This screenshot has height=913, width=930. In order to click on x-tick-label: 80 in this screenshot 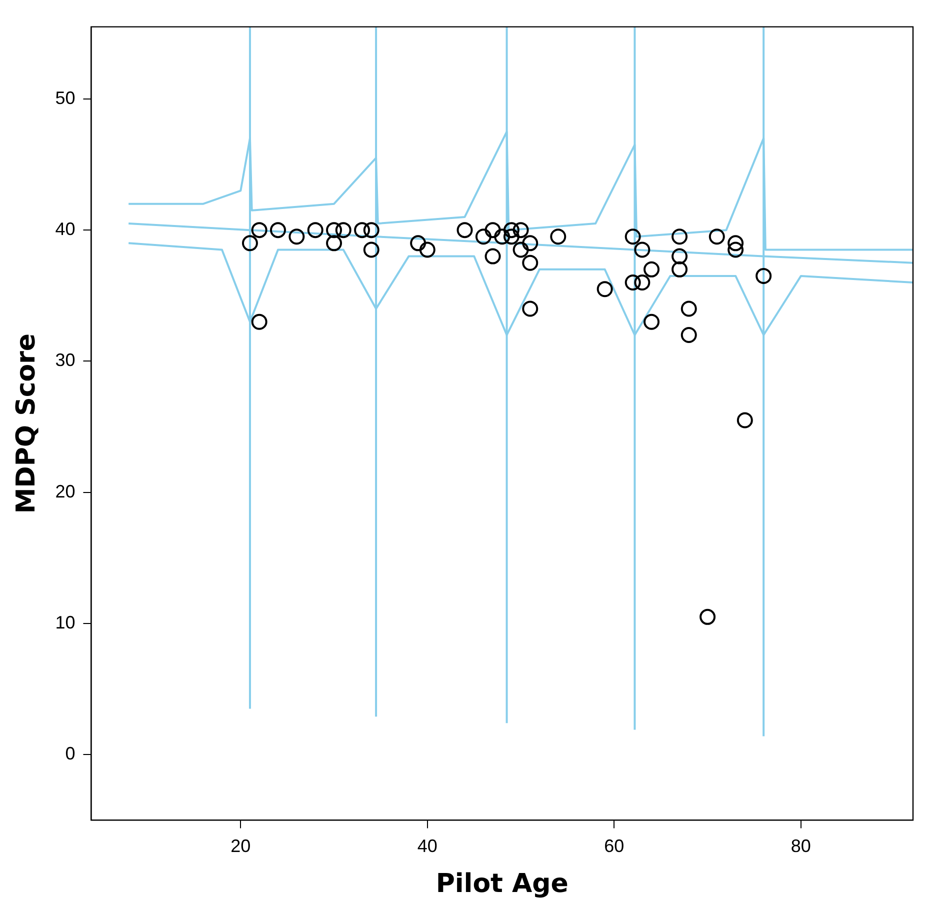, I will do `click(800, 846)`.